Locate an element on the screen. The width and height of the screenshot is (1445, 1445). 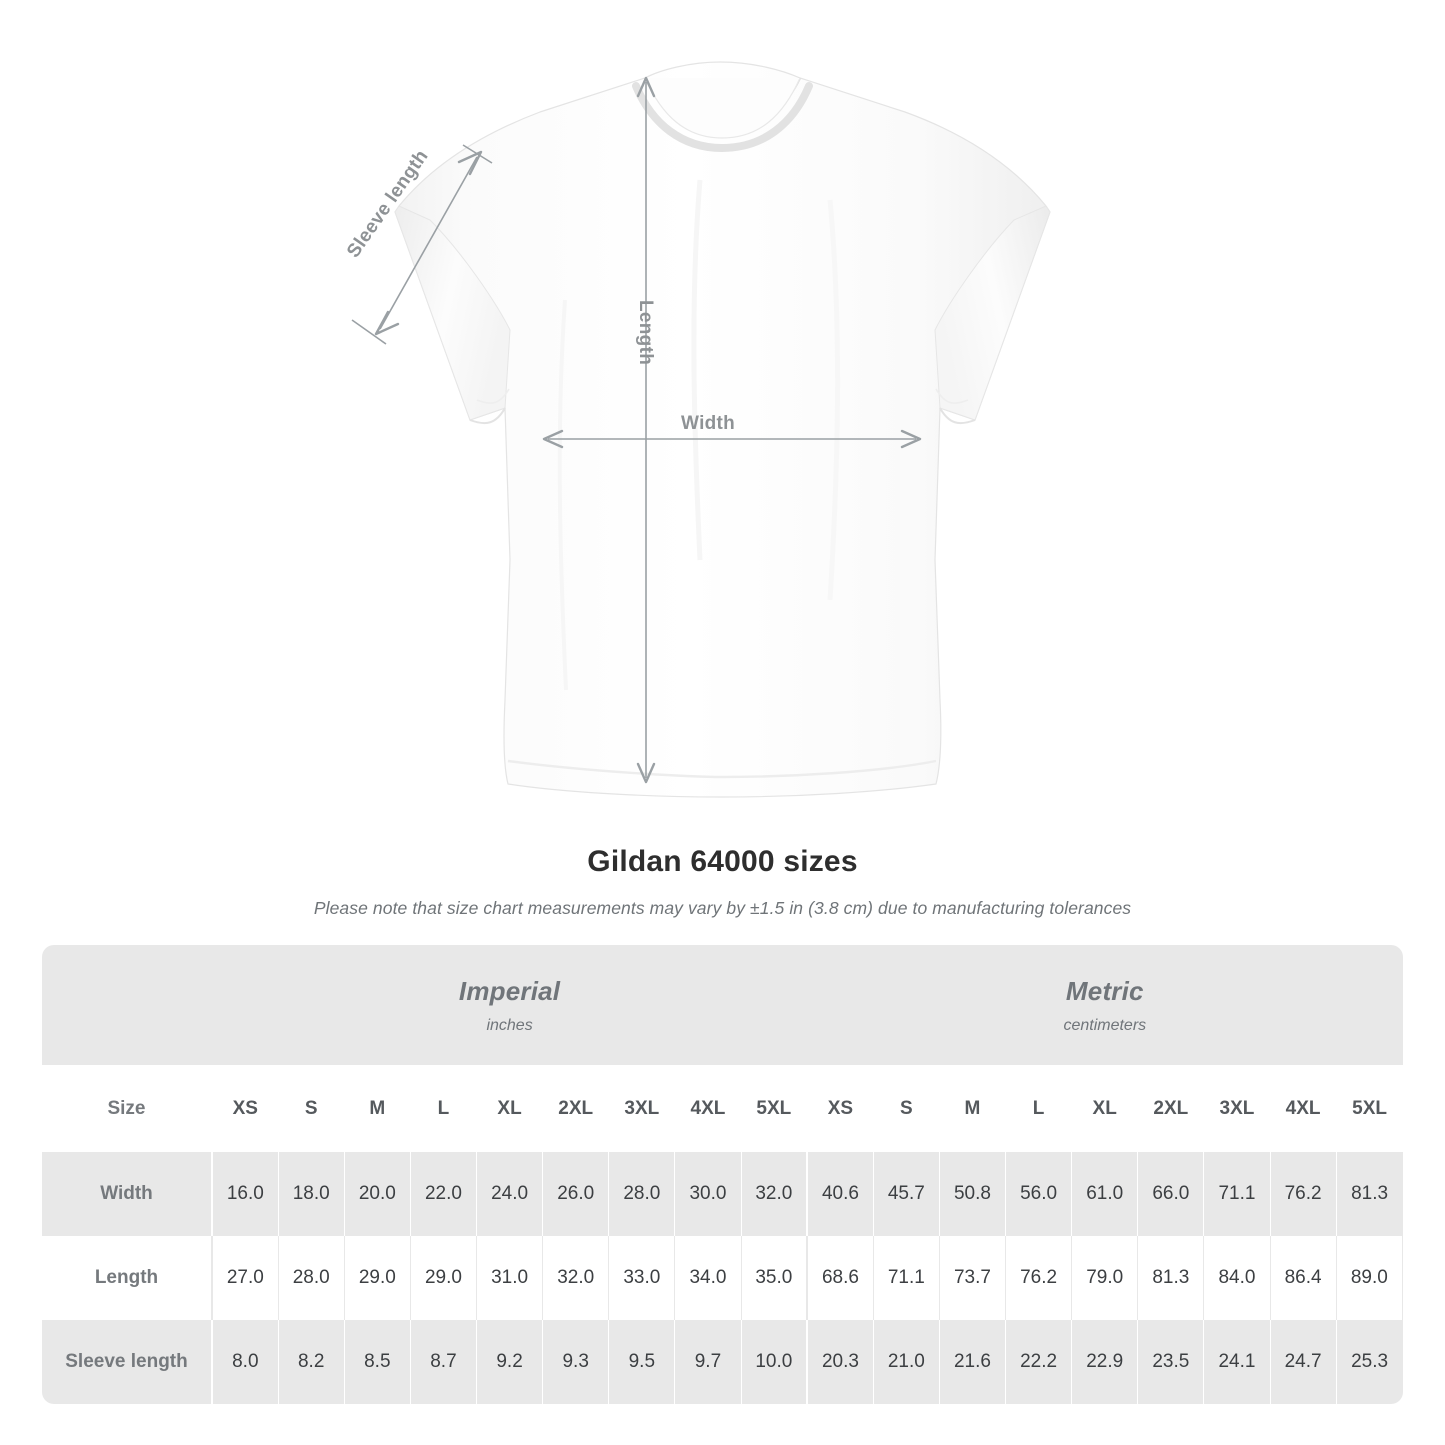
column-header-2xl-metric: 2XL is located at coordinates (1171, 1108).